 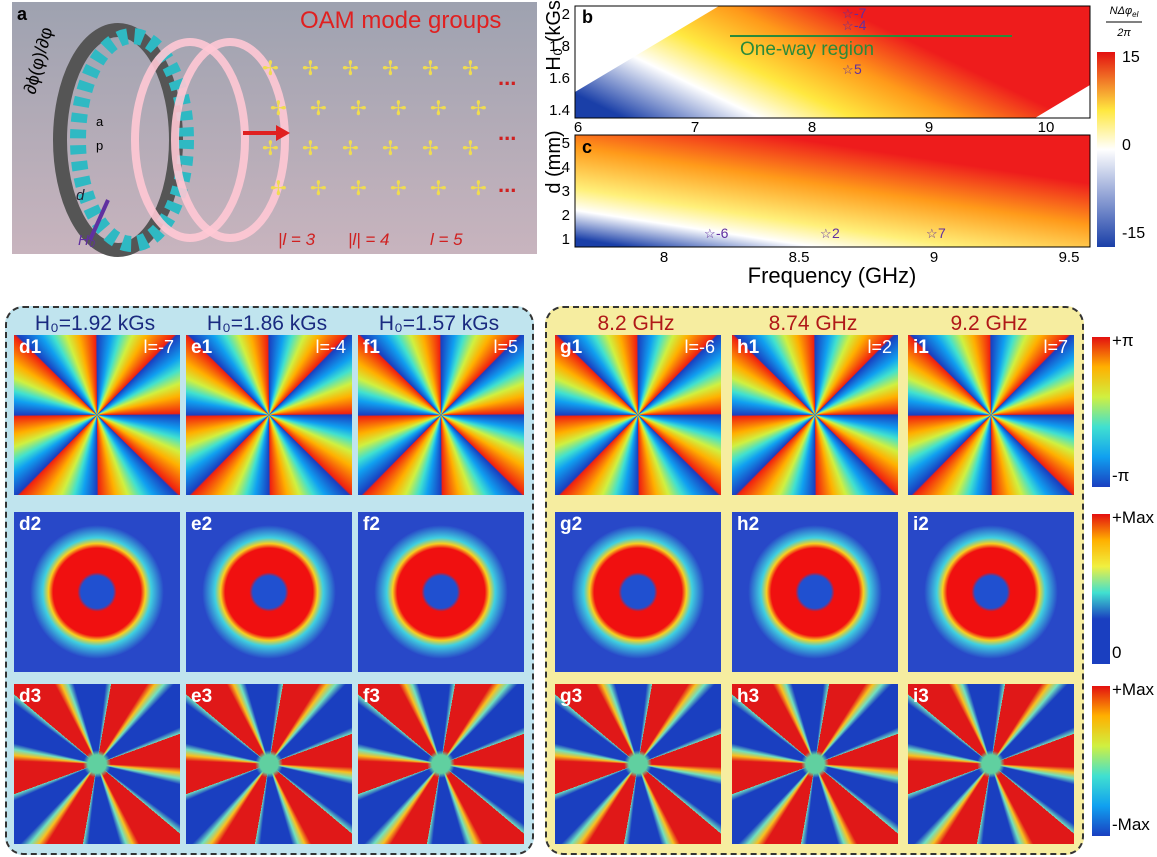 I want to click on column-header: H₀=1.92 kGs, so click(x=95, y=323).